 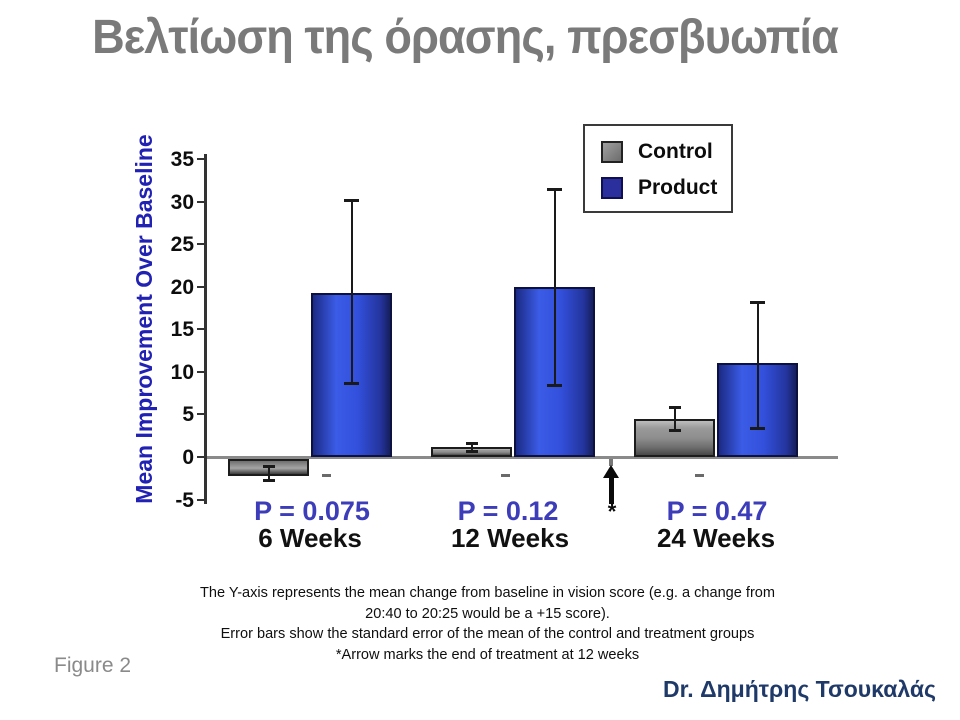 I want to click on category-label-12-weeks: 12 Weeks, so click(x=510, y=538).